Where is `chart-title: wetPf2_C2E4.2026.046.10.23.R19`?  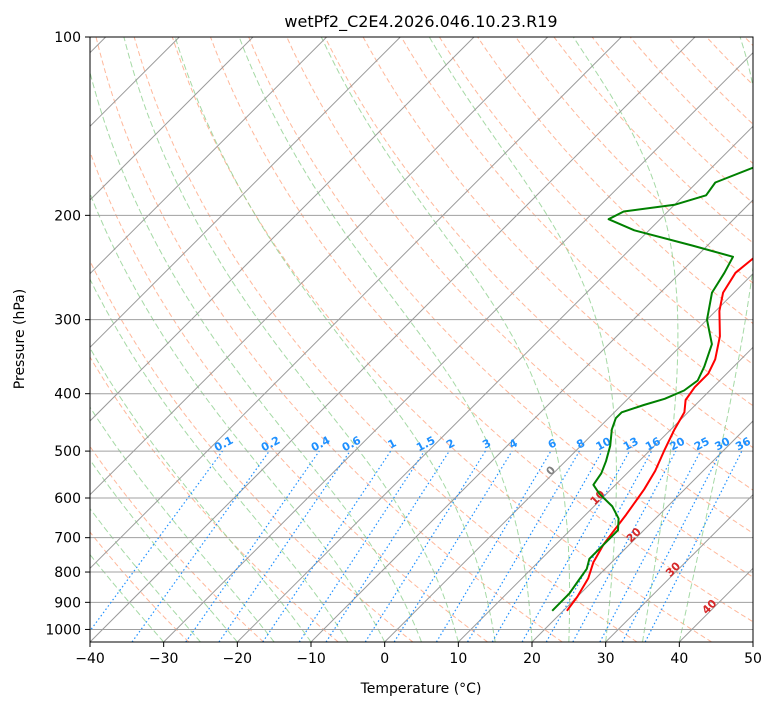 chart-title: wetPf2_C2E4.2026.046.10.23.R19 is located at coordinates (420, 22).